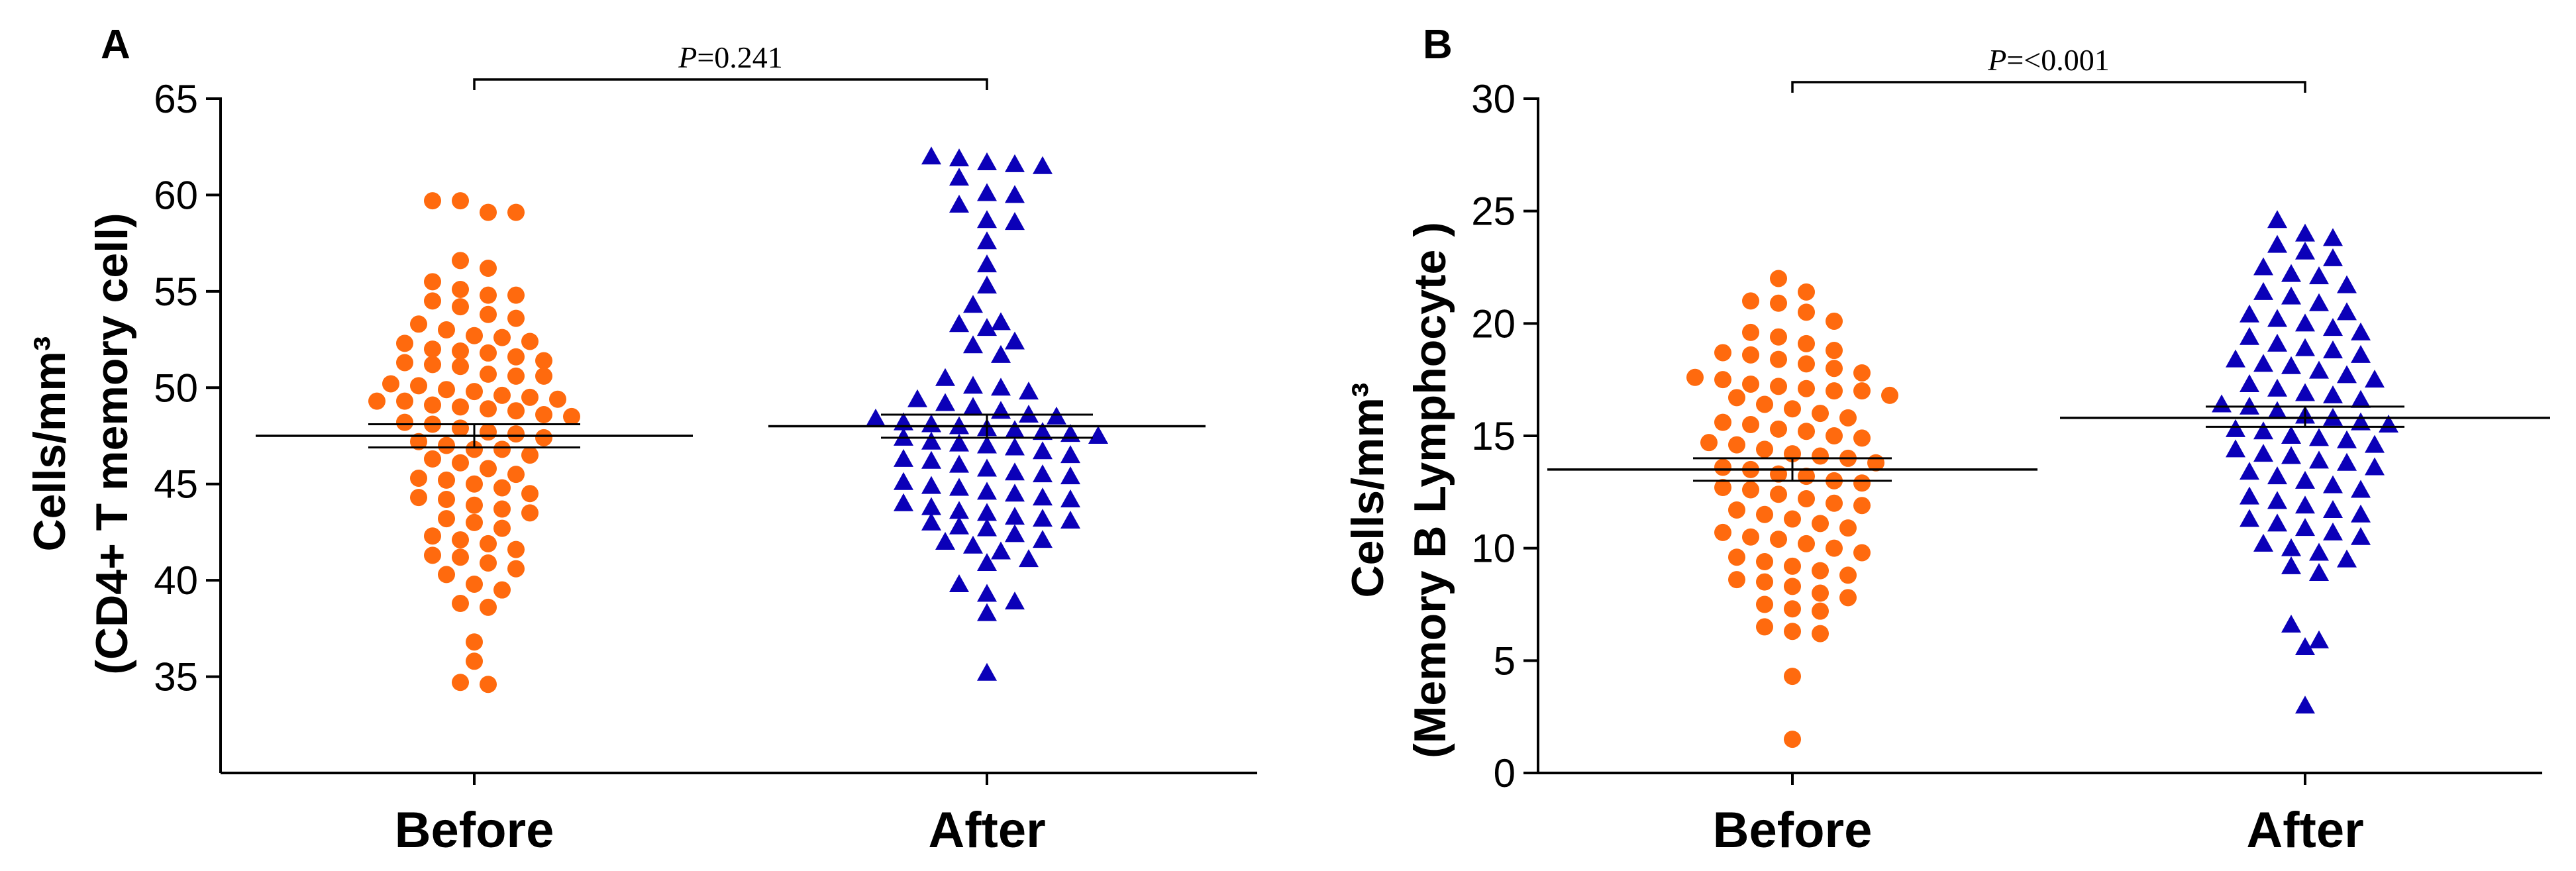  I want to click on series-after, so click(2305, 462).